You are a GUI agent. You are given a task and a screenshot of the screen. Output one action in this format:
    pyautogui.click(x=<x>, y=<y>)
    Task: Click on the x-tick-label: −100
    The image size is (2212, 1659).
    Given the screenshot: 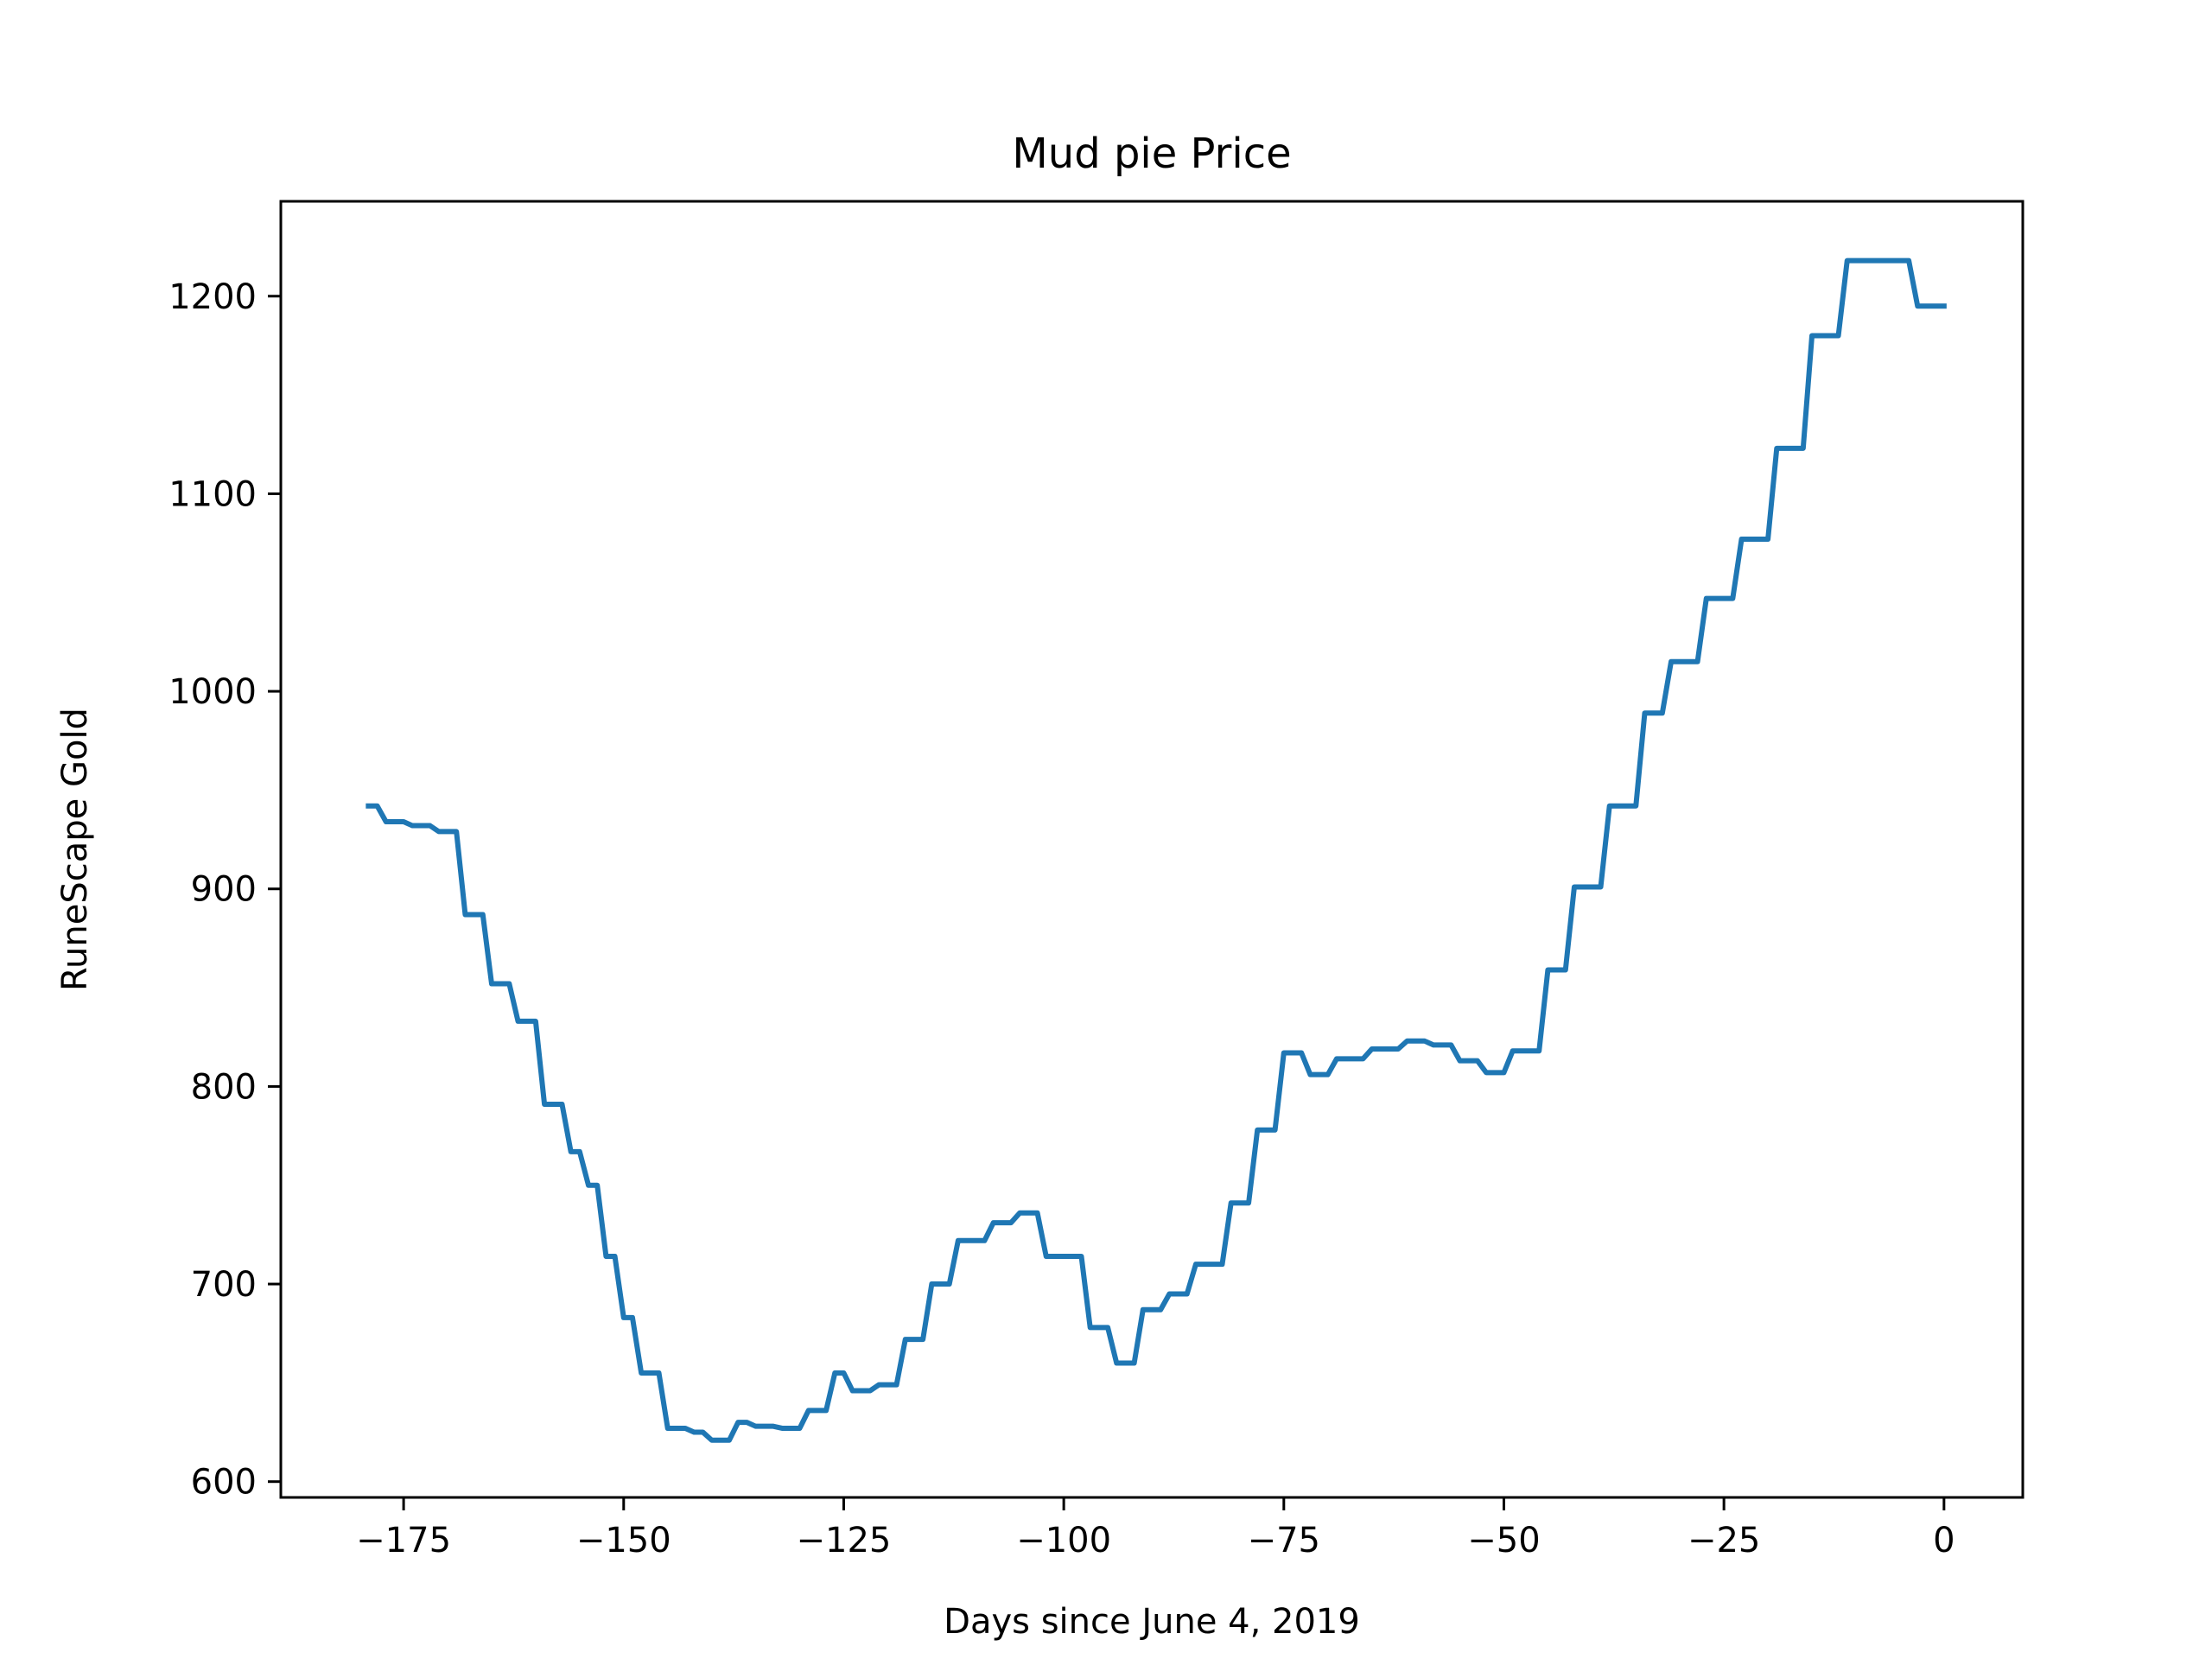 What is the action you would take?
    pyautogui.click(x=1063, y=1540)
    